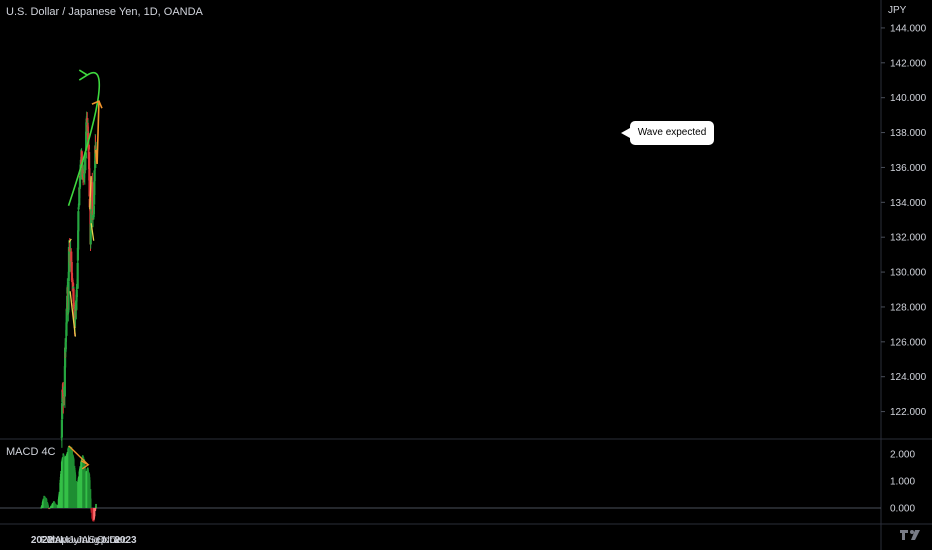 The image size is (932, 550). I want to click on price-tick-label: 134.000, so click(908, 203).